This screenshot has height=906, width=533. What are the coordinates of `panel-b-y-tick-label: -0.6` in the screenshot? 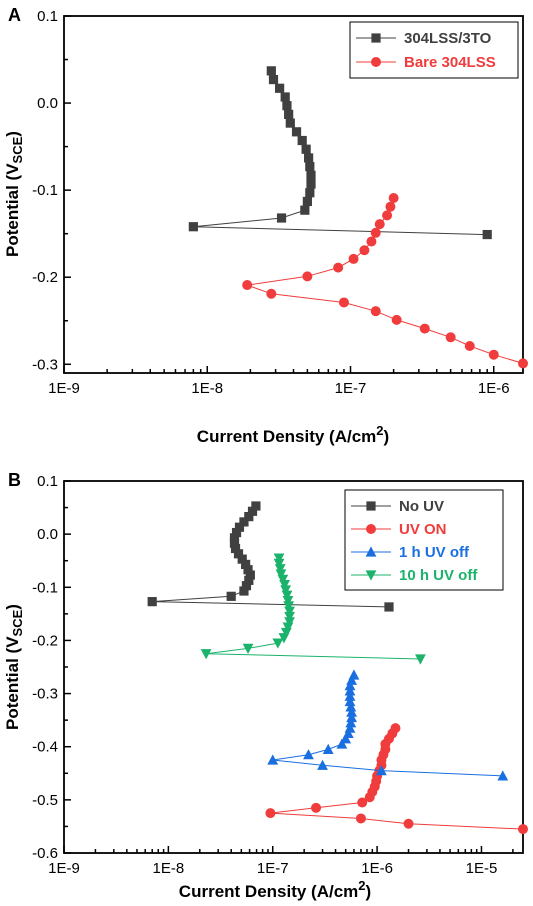 It's located at (45, 853).